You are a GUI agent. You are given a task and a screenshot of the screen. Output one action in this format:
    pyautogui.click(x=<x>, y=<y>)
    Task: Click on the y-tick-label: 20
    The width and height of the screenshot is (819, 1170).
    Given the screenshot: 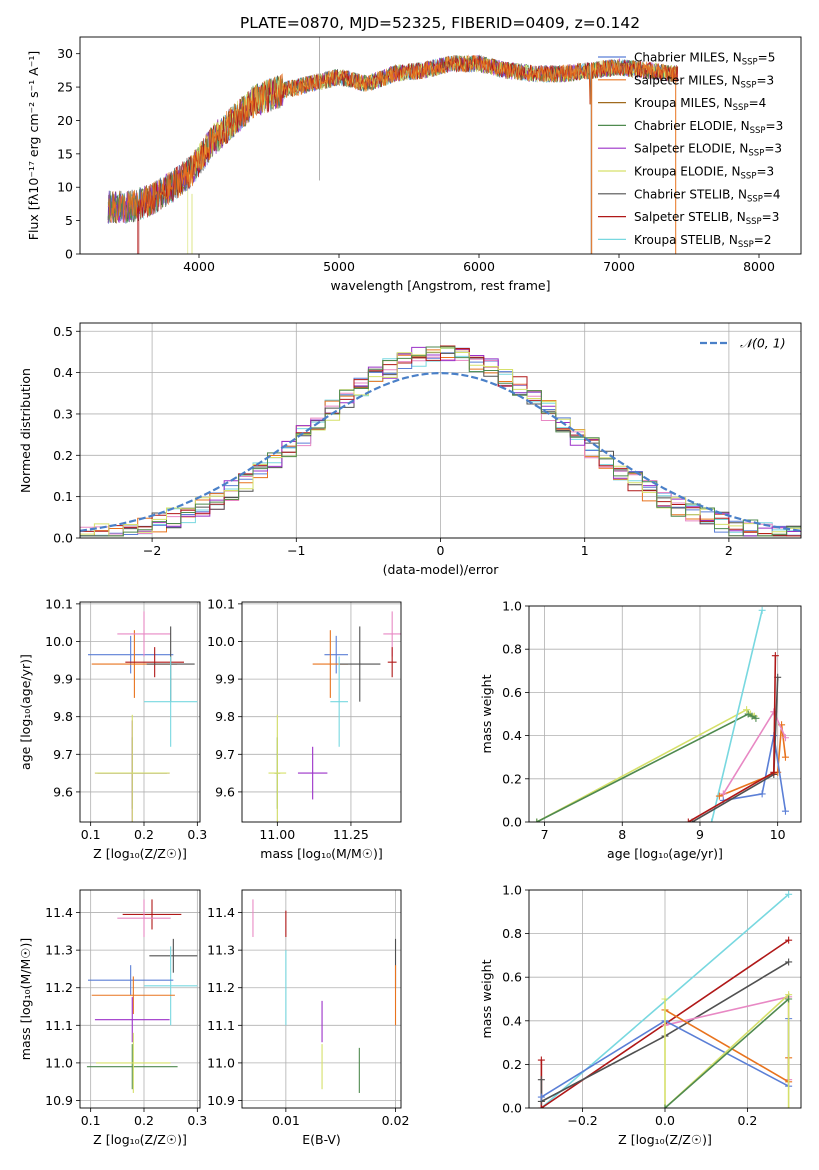 What is the action you would take?
    pyautogui.click(x=65, y=120)
    